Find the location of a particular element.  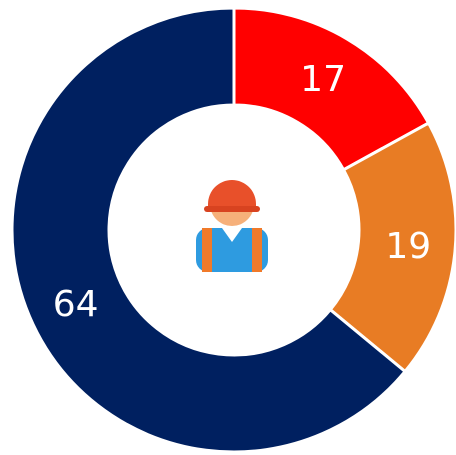

data-label: 17 is located at coordinates (323, 79).